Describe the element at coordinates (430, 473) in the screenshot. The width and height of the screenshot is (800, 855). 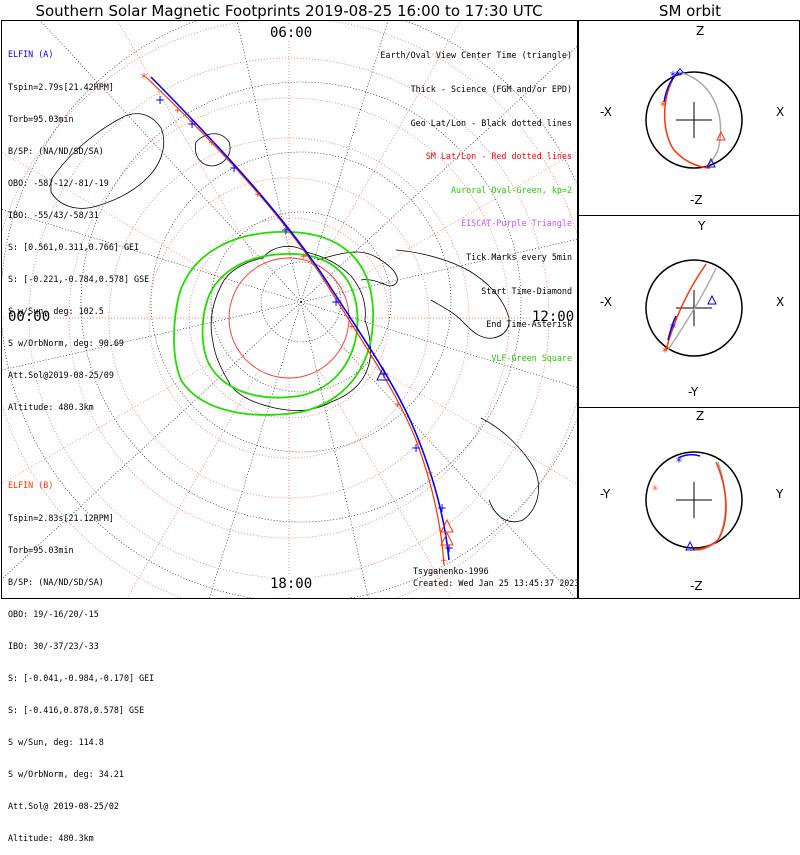
I see `elfin-b-tick-6: +` at that location.